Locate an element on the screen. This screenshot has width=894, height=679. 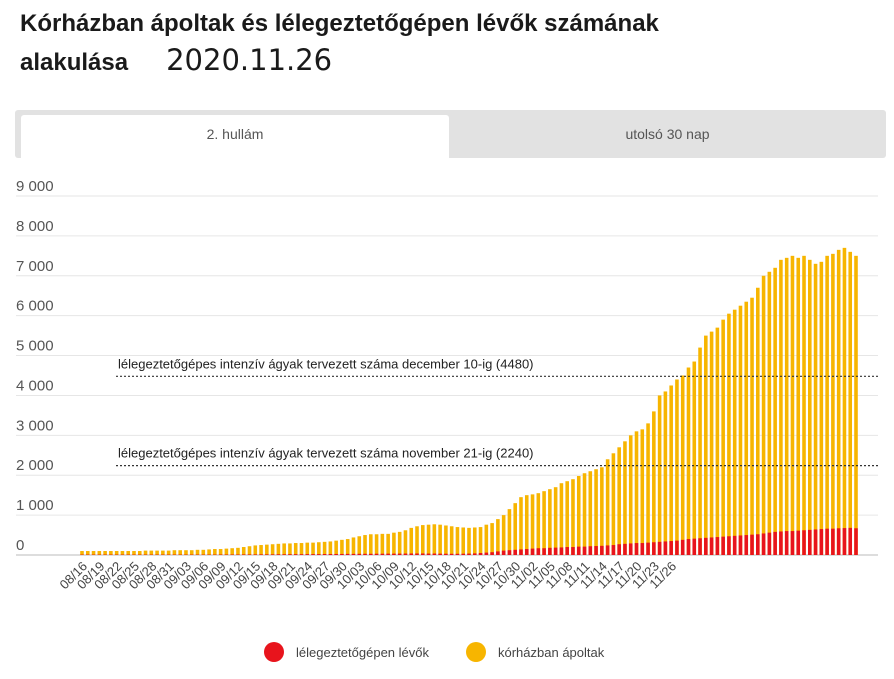
legend-item-hospitalized: kórházban ápoltak is located at coordinates (535, 652).